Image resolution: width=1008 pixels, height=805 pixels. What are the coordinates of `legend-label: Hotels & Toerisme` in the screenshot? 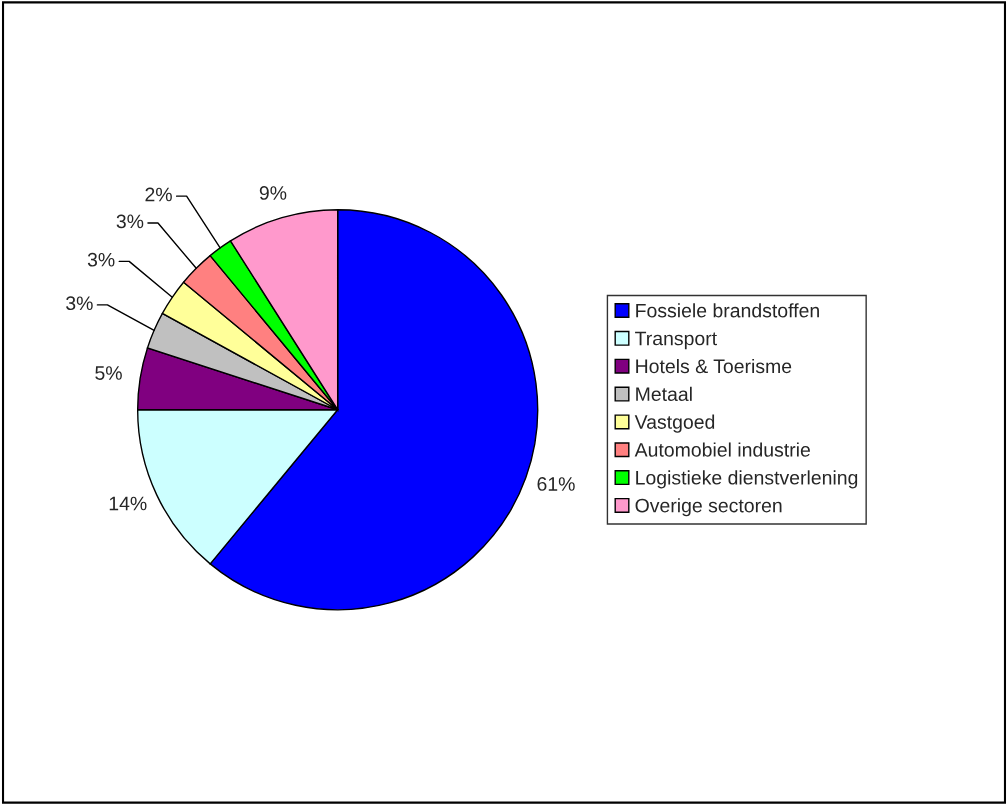 It's located at (714, 366).